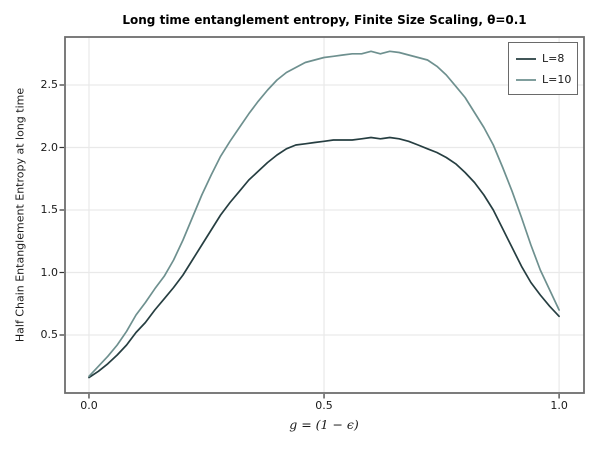 The height and width of the screenshot is (450, 600). I want to click on legend-item-l10: L=10, so click(546, 79).